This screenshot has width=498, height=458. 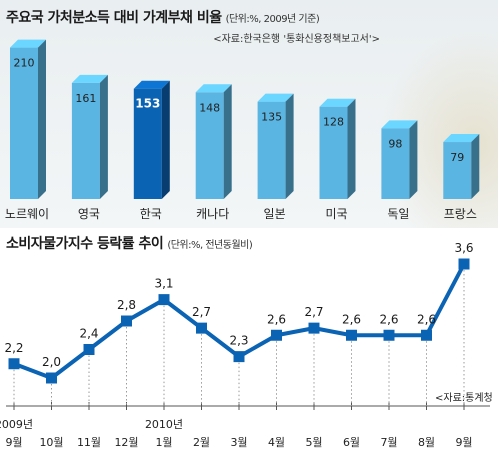 I want to click on bar-4: 148, so click(x=213, y=141).